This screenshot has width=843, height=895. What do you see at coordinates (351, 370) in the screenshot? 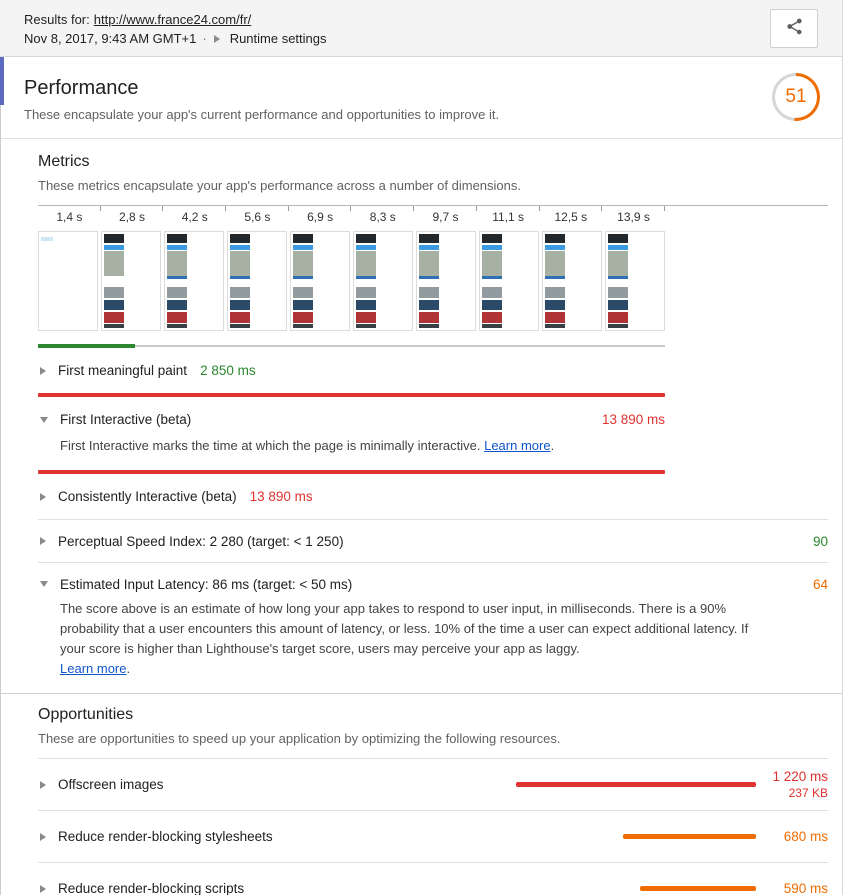
I see `audit-row-first-meaningful-paint: First meaningful paint 2 850 ms` at bounding box center [351, 370].